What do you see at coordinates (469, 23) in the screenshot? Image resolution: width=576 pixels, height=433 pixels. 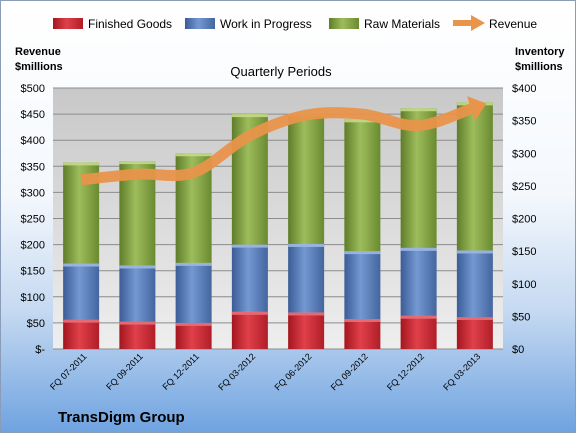 I see `legend-swatch-revenue` at bounding box center [469, 23].